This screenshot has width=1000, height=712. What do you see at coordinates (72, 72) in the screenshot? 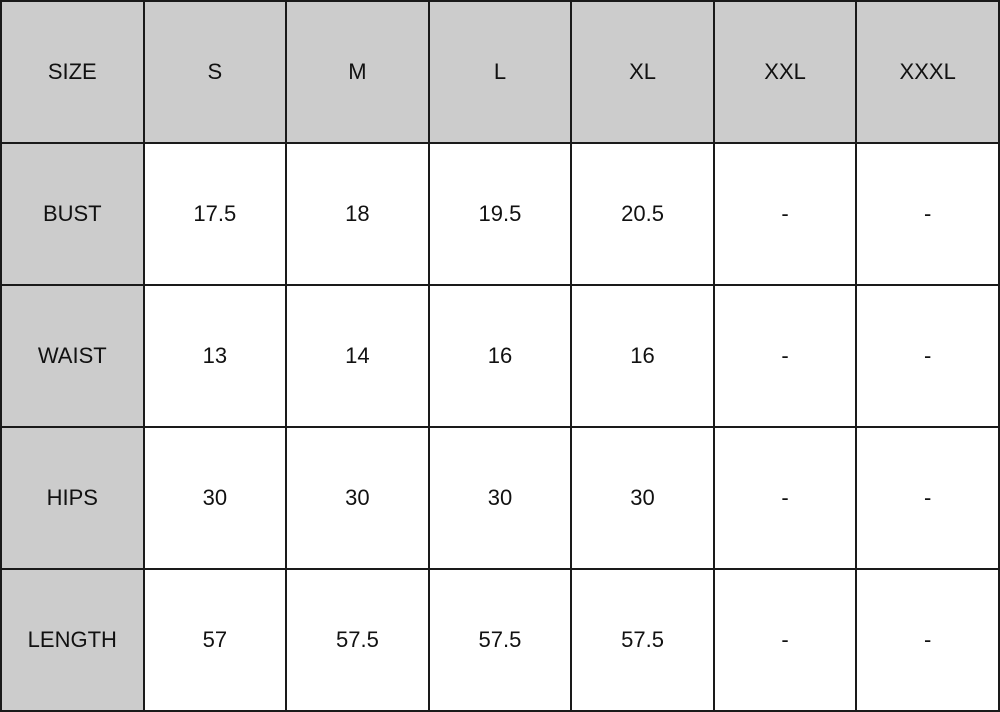
I see `corner-header: SIZE` at bounding box center [72, 72].